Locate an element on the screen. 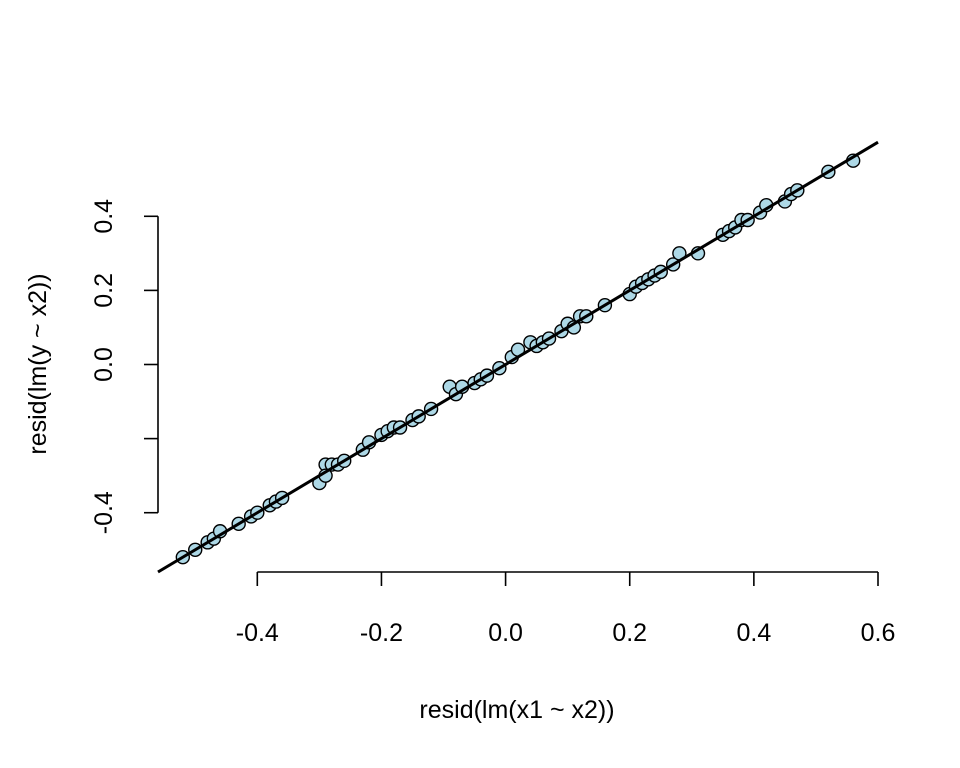  x-tick-label: 0.0 is located at coordinates (505, 633).